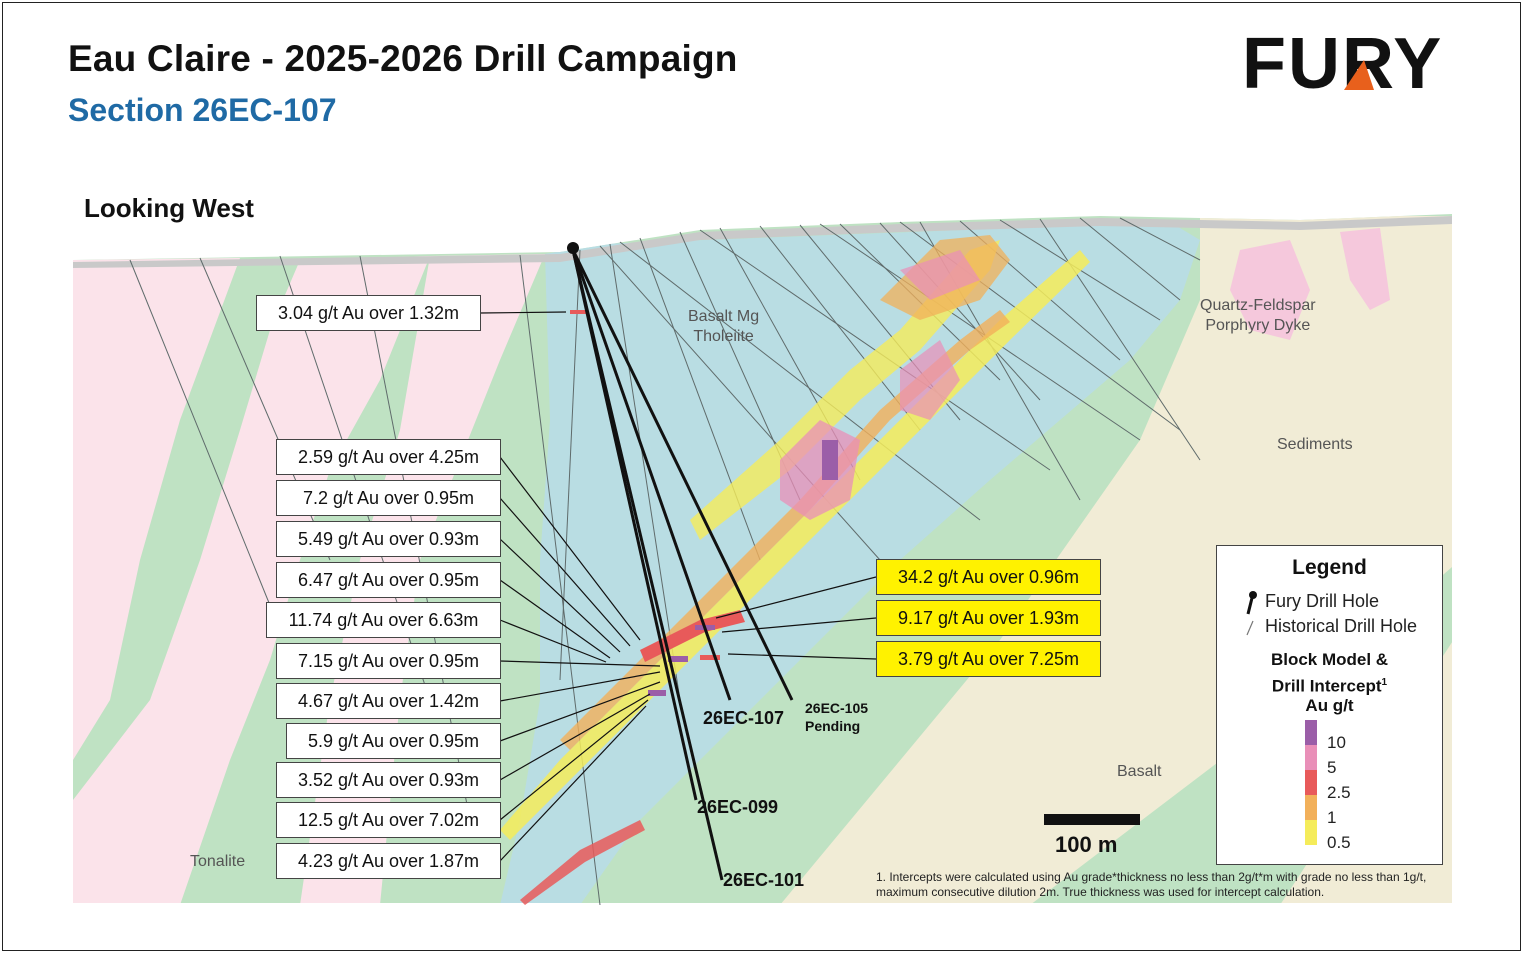  What do you see at coordinates (724, 326) in the screenshot?
I see `label-basalt-mg-tholeiite: Basalt Mg Tholeiite` at bounding box center [724, 326].